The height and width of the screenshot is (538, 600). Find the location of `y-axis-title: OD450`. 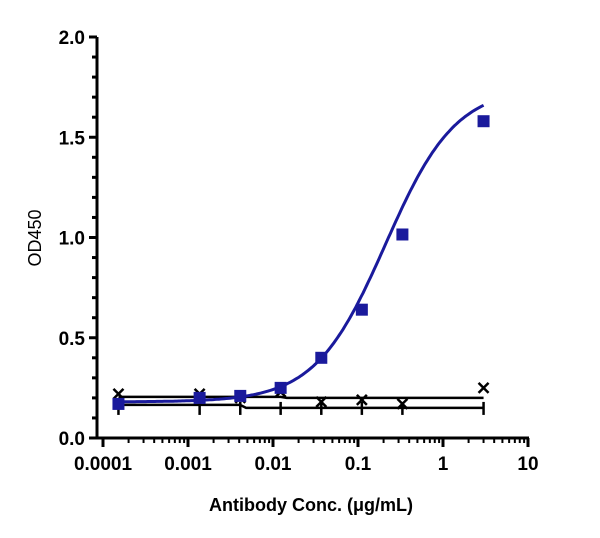

y-axis-title: OD450 is located at coordinates (35, 237).